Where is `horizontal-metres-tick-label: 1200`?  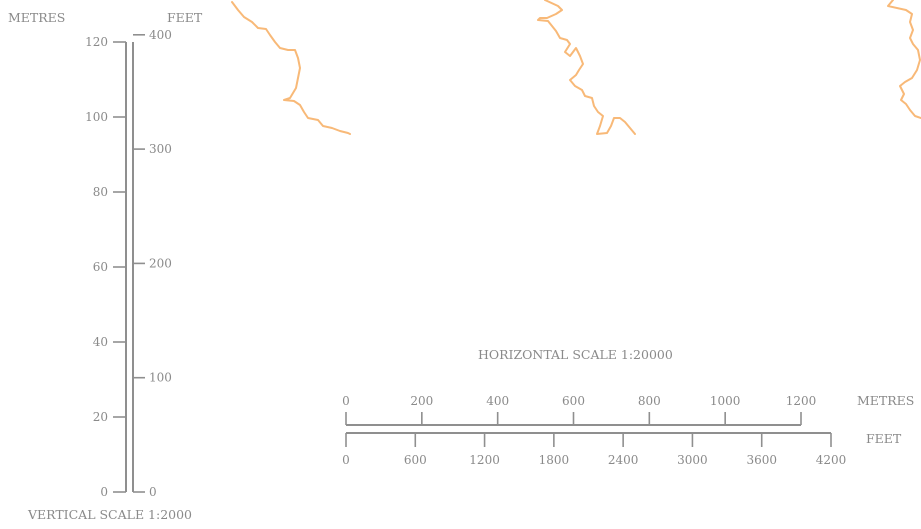 horizontal-metres-tick-label: 1200 is located at coordinates (801, 401).